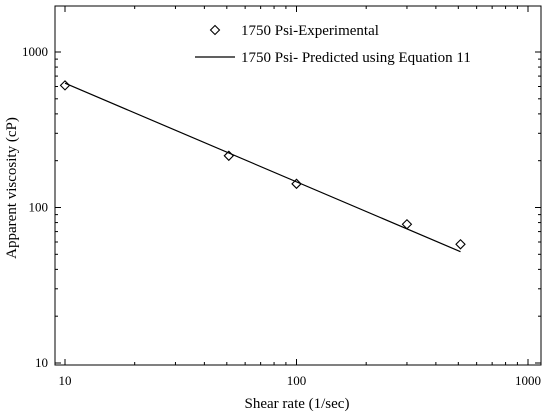 The height and width of the screenshot is (418, 550). Describe the element at coordinates (215, 30) in the screenshot. I see `legend-diamond-symbol` at that location.